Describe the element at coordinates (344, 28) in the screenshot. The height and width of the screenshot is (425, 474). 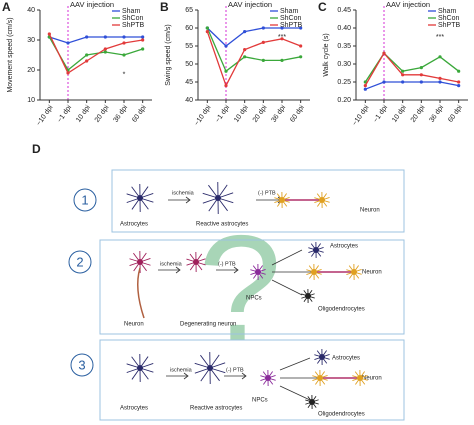
I see `y-tick-label: 0.40` at that location.